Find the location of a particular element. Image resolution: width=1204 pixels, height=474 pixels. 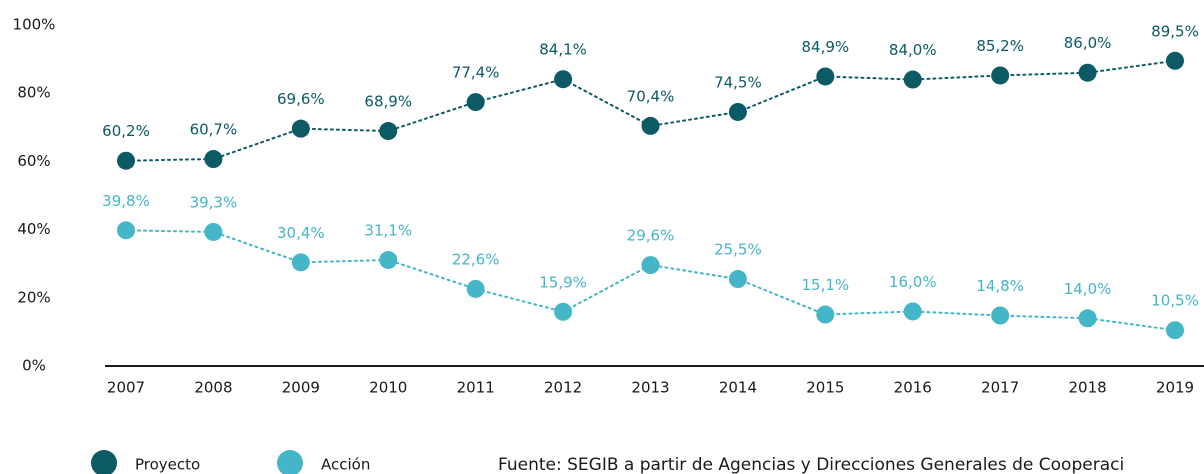

y-tick-label: 80% is located at coordinates (33, 93).